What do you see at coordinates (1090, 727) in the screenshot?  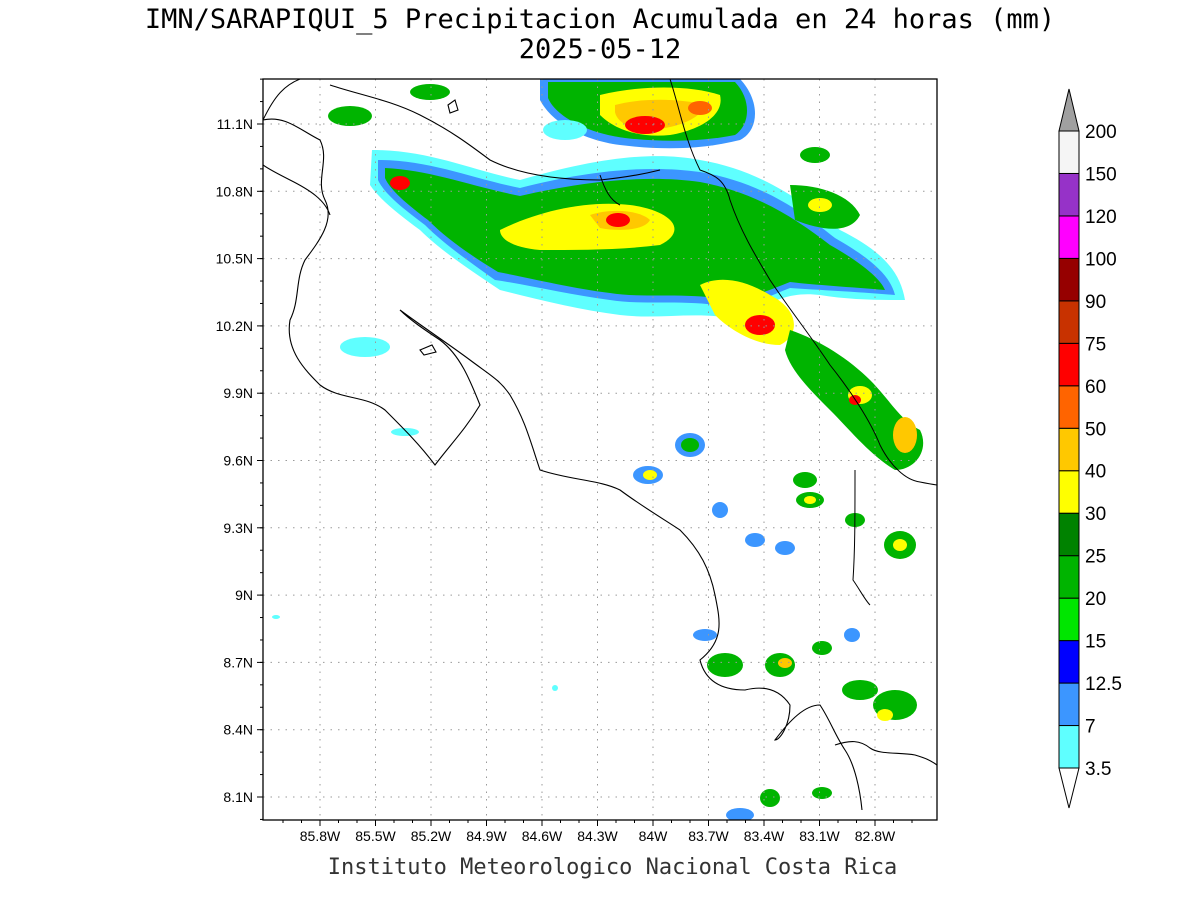 I see `colorbar-label: 7` at bounding box center [1090, 727].